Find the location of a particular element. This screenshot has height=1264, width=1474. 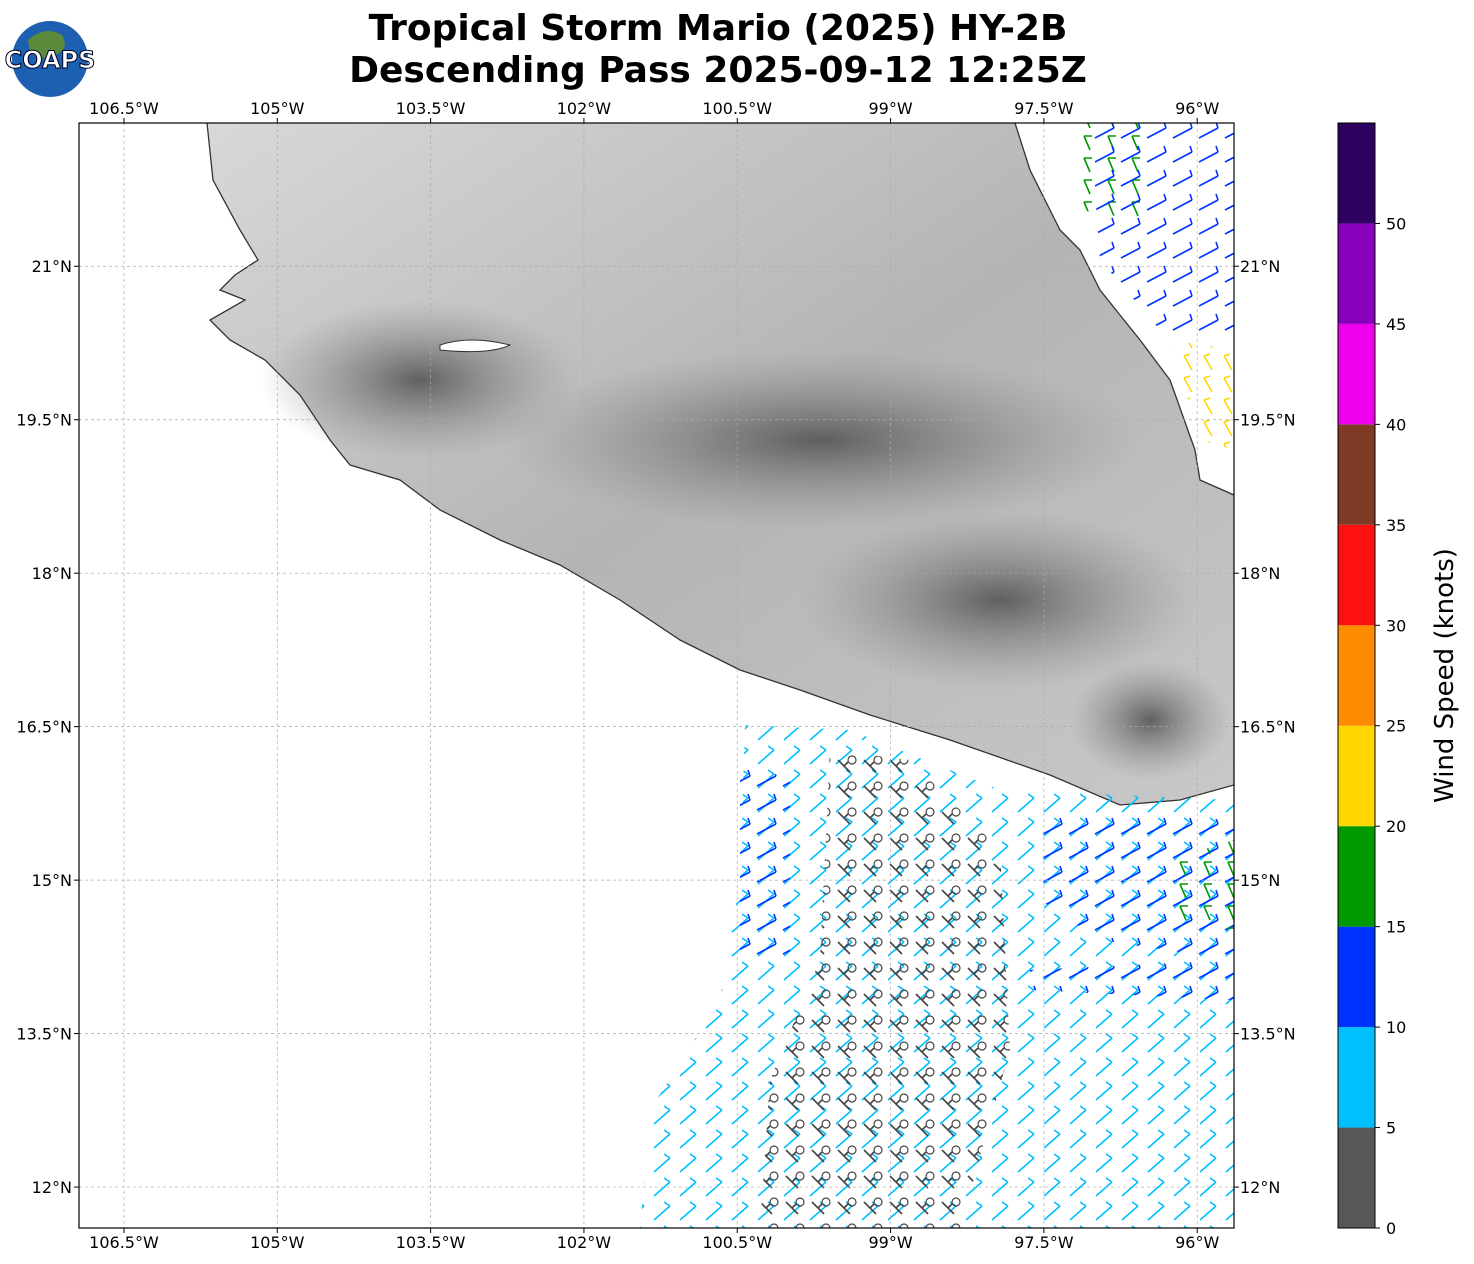

colorbar-tick-label: 25 is located at coordinates (1396, 726).